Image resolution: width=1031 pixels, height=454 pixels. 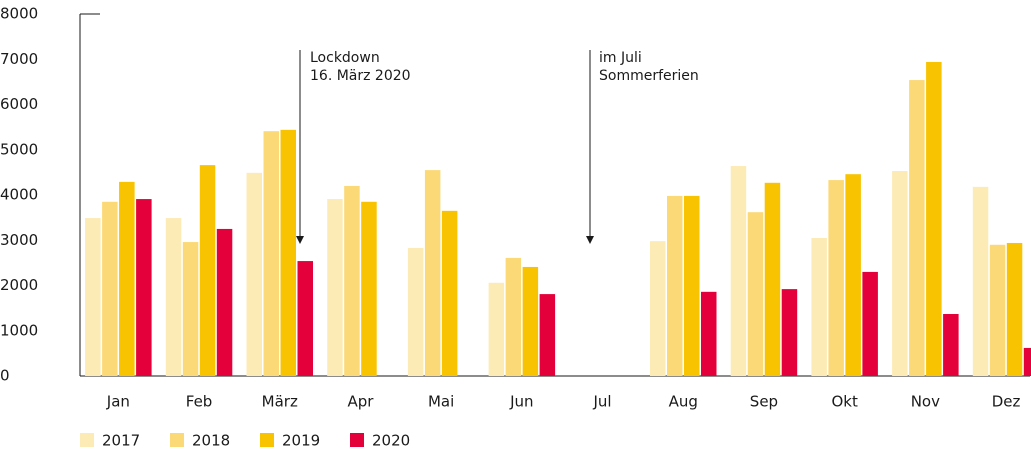 I want to click on annotation-text: 16. März 2020, so click(x=360, y=76).